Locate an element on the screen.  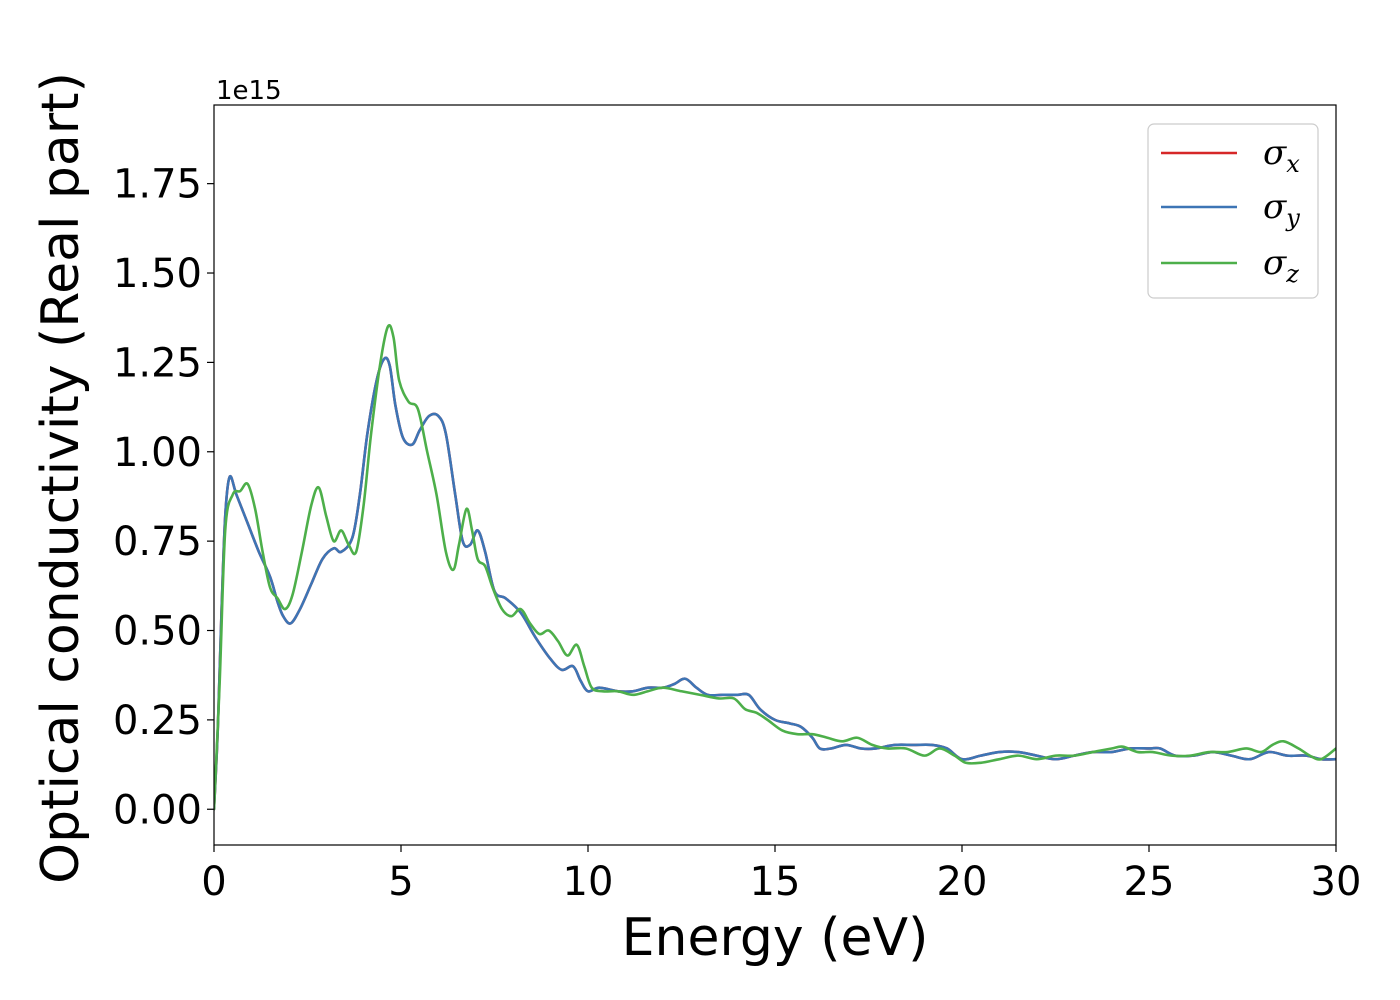
x-tick-label: 25 is located at coordinates (1149, 882).